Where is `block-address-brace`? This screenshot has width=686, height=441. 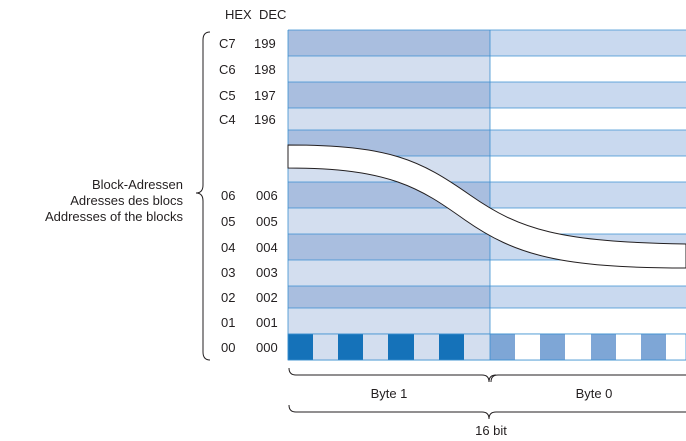
block-address-brace is located at coordinates (203, 196).